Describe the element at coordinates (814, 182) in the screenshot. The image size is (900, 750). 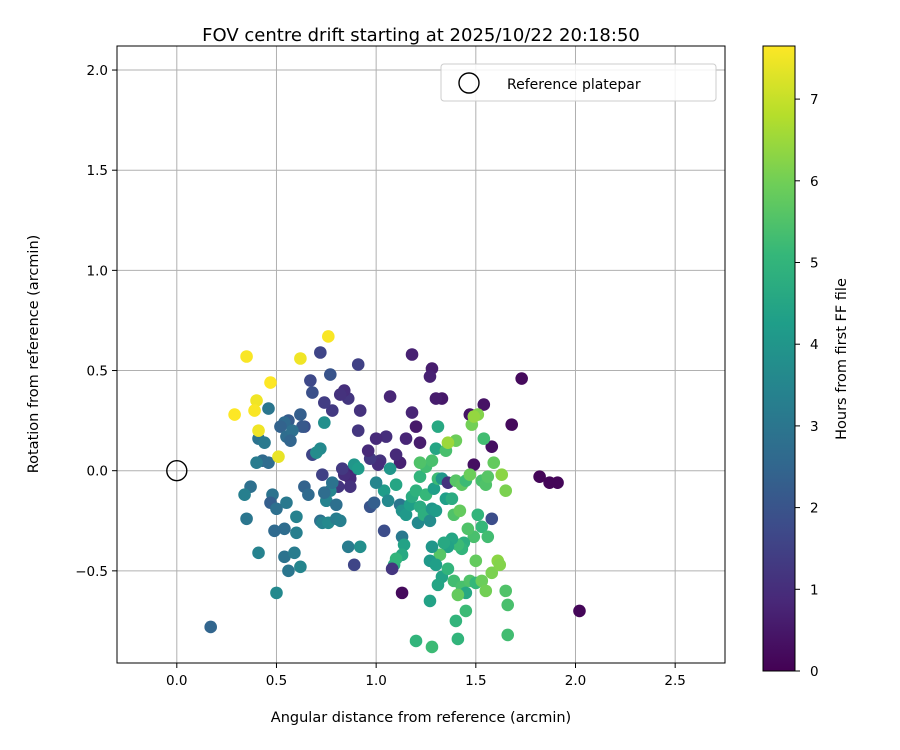
I see `colorbar-tick-label: 6` at that location.